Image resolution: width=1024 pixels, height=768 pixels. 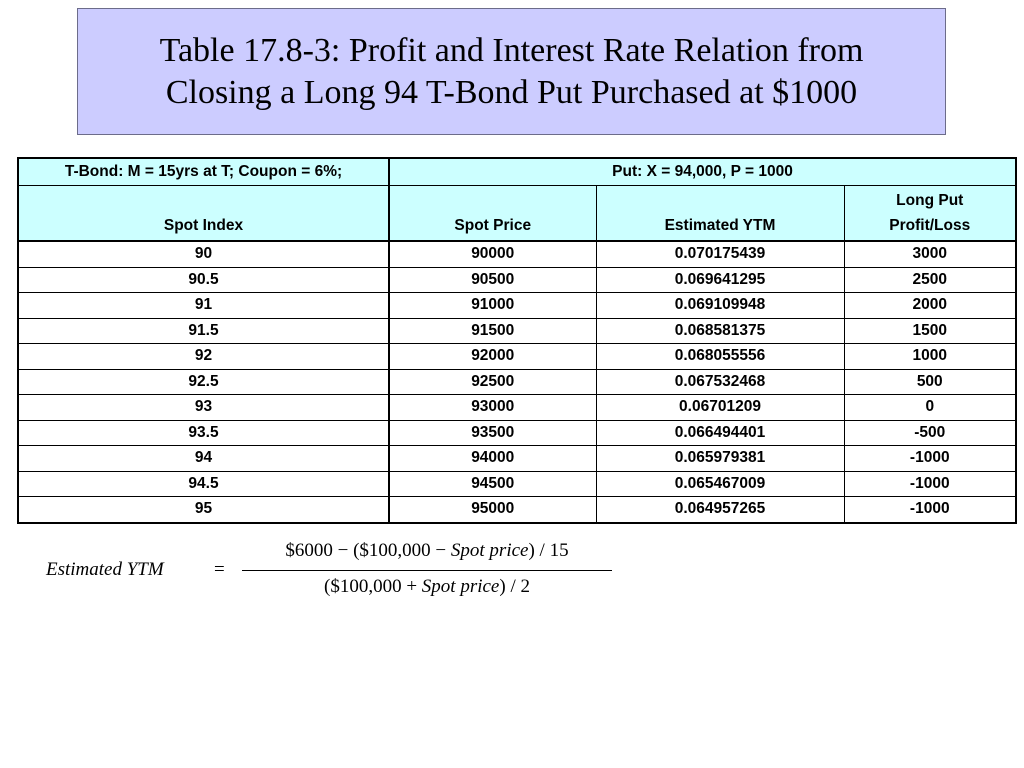 I want to click on cell-spot-index: 93.5, so click(x=203, y=432).